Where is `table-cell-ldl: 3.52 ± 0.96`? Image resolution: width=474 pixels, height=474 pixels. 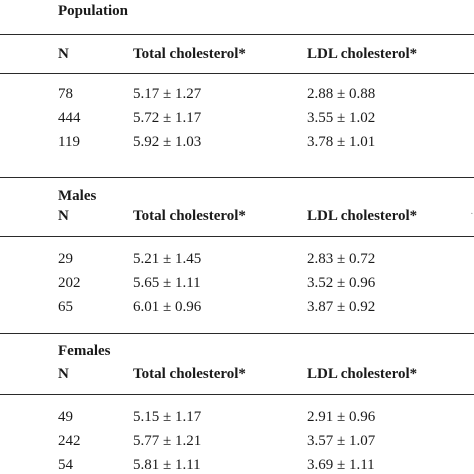
table-cell-ldl: 3.52 ± 0.96 is located at coordinates (341, 283).